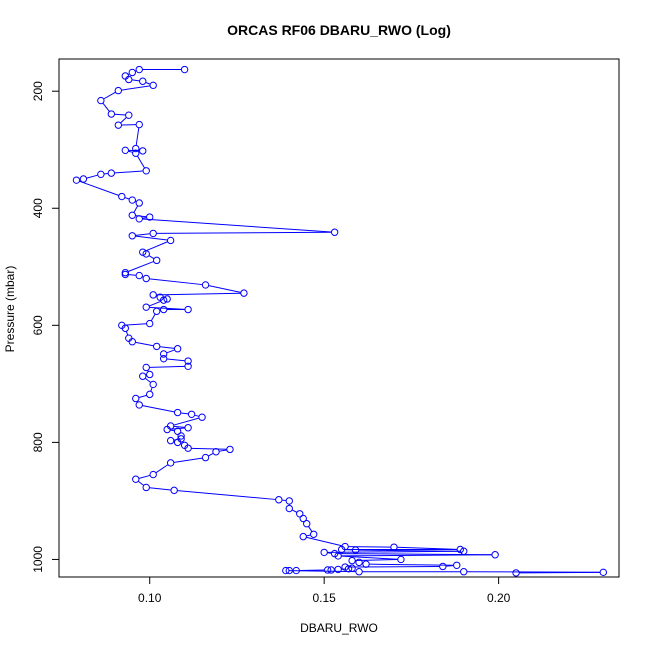 The height and width of the screenshot is (650, 650). What do you see at coordinates (339, 30) in the screenshot?
I see `chart-title: ORCAS RF06 DBARU_RWO (Log)` at bounding box center [339, 30].